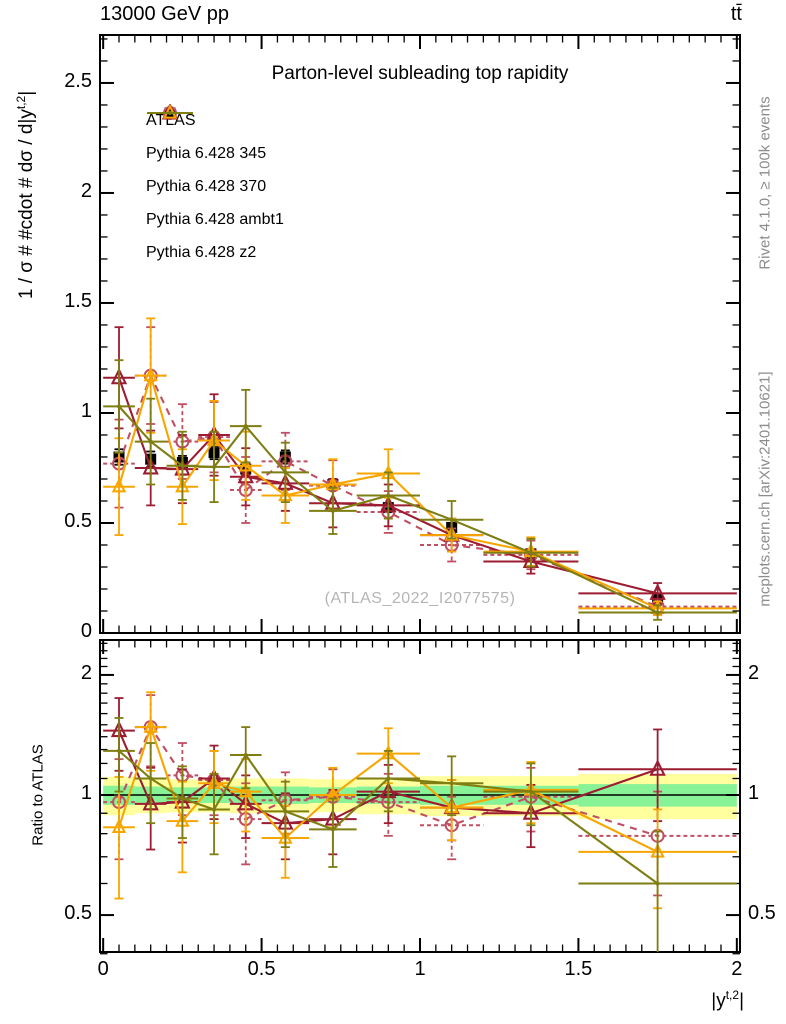  What do you see at coordinates (765, 183) in the screenshot?
I see `rivet-version-note: Rivet 4.1.0, ≥ 100k events` at bounding box center [765, 183].